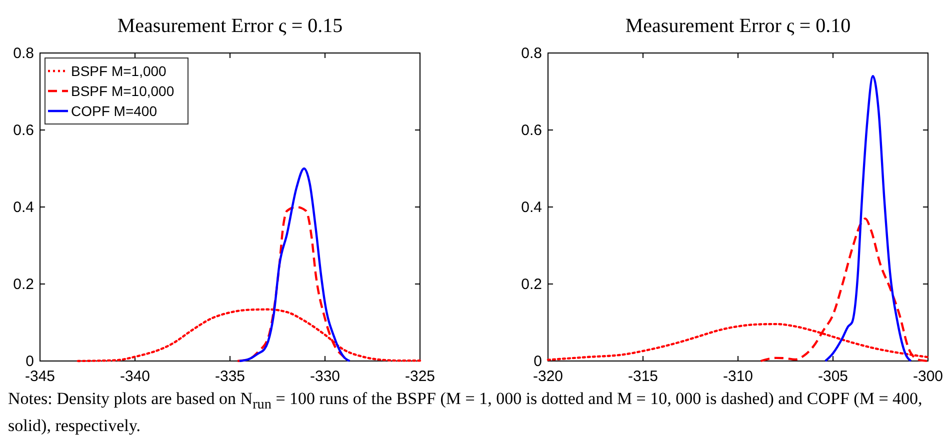  What do you see at coordinates (548, 376) in the screenshot?
I see `x-tick-label: -320` at bounding box center [548, 376].